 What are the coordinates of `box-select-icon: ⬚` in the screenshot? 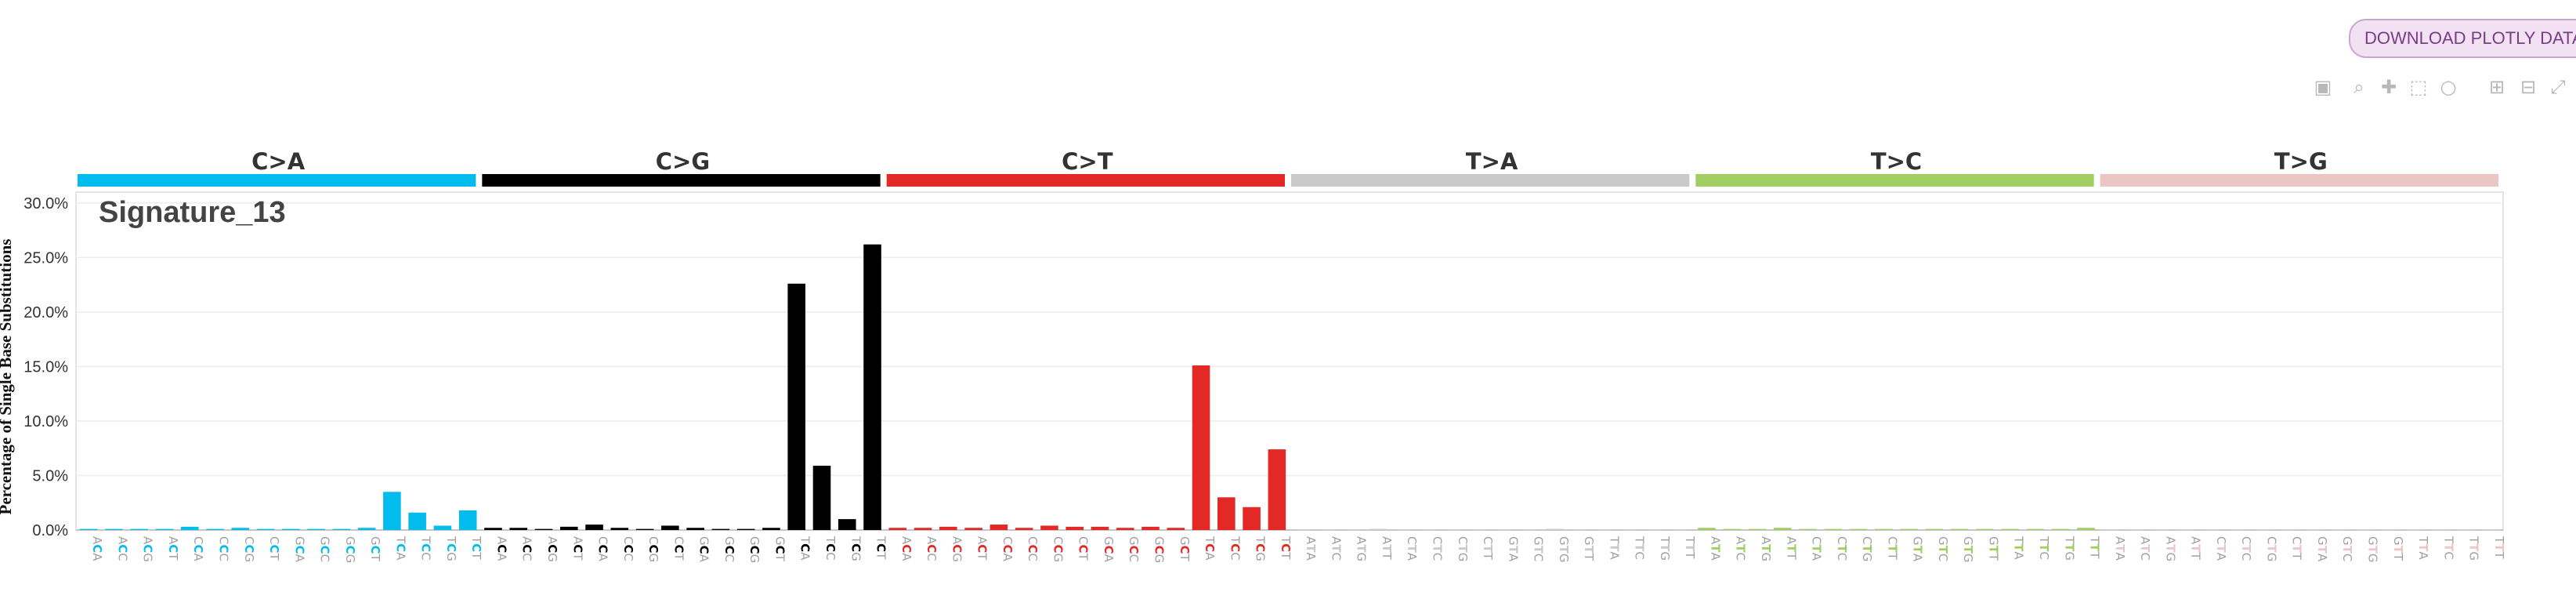 It's located at (2419, 87).